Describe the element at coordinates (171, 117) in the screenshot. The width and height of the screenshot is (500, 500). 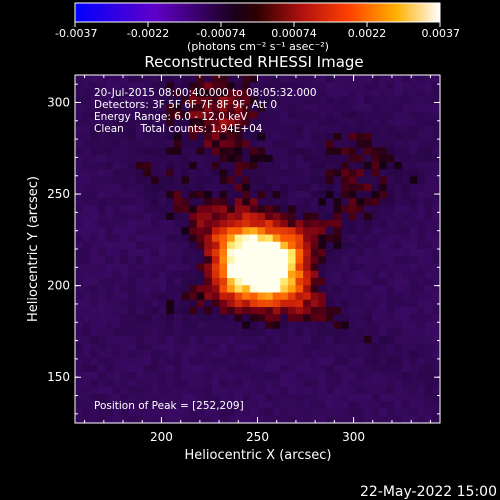
I see `annotation-energy-range: Energy Range: 6.0 - 12.0 keV` at that location.